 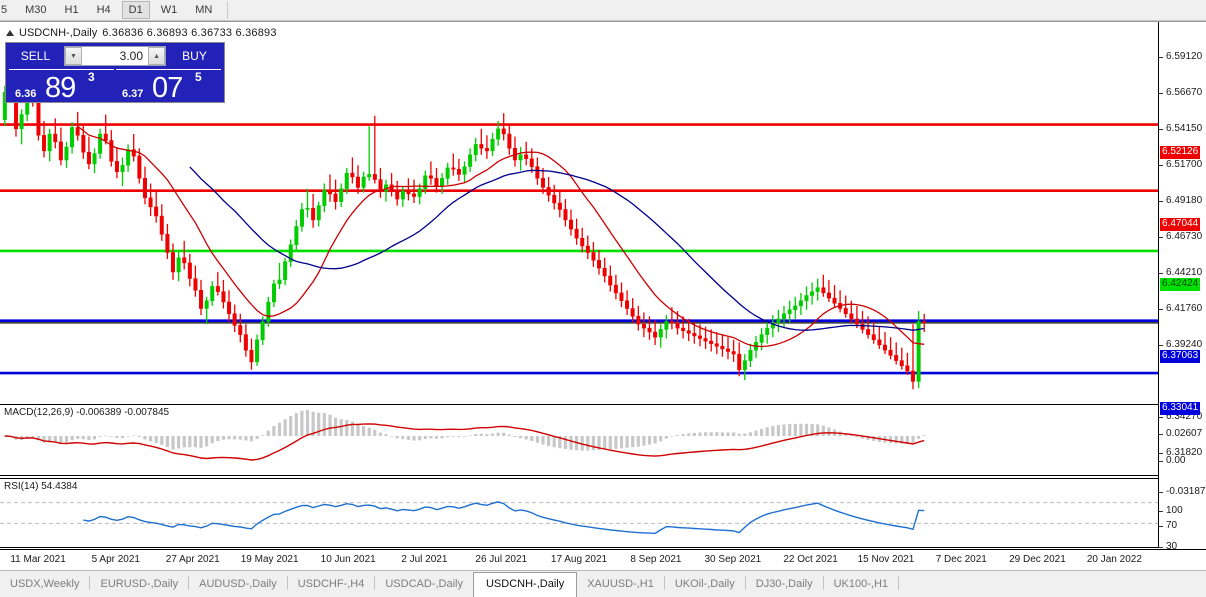 I want to click on rsi-label: RSI(14) 54.4384, so click(x=41, y=486).